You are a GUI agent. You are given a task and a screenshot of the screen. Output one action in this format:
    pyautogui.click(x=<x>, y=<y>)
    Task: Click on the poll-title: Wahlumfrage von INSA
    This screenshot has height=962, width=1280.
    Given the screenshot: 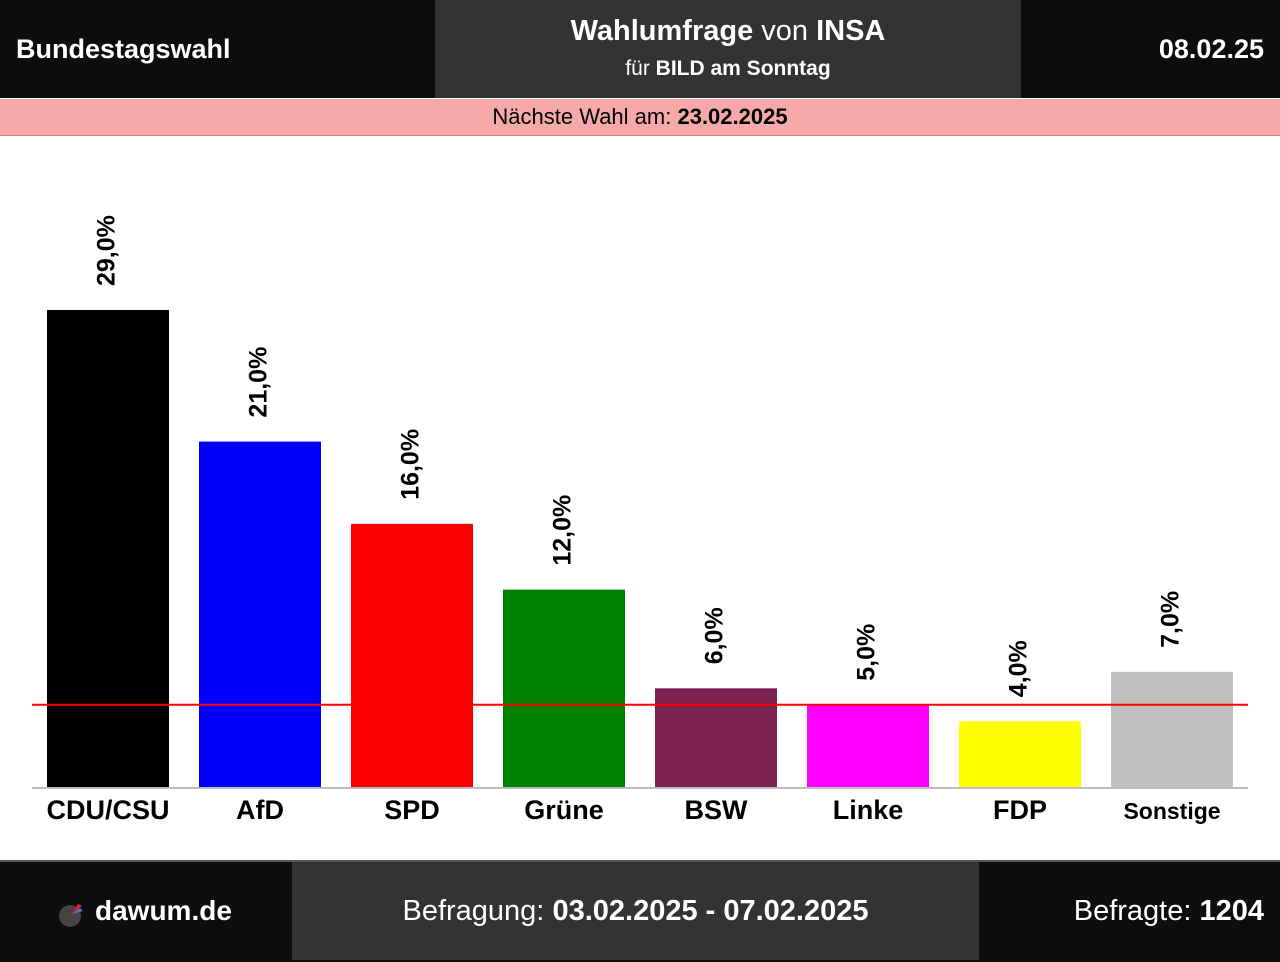 What is the action you would take?
    pyautogui.click(x=728, y=31)
    